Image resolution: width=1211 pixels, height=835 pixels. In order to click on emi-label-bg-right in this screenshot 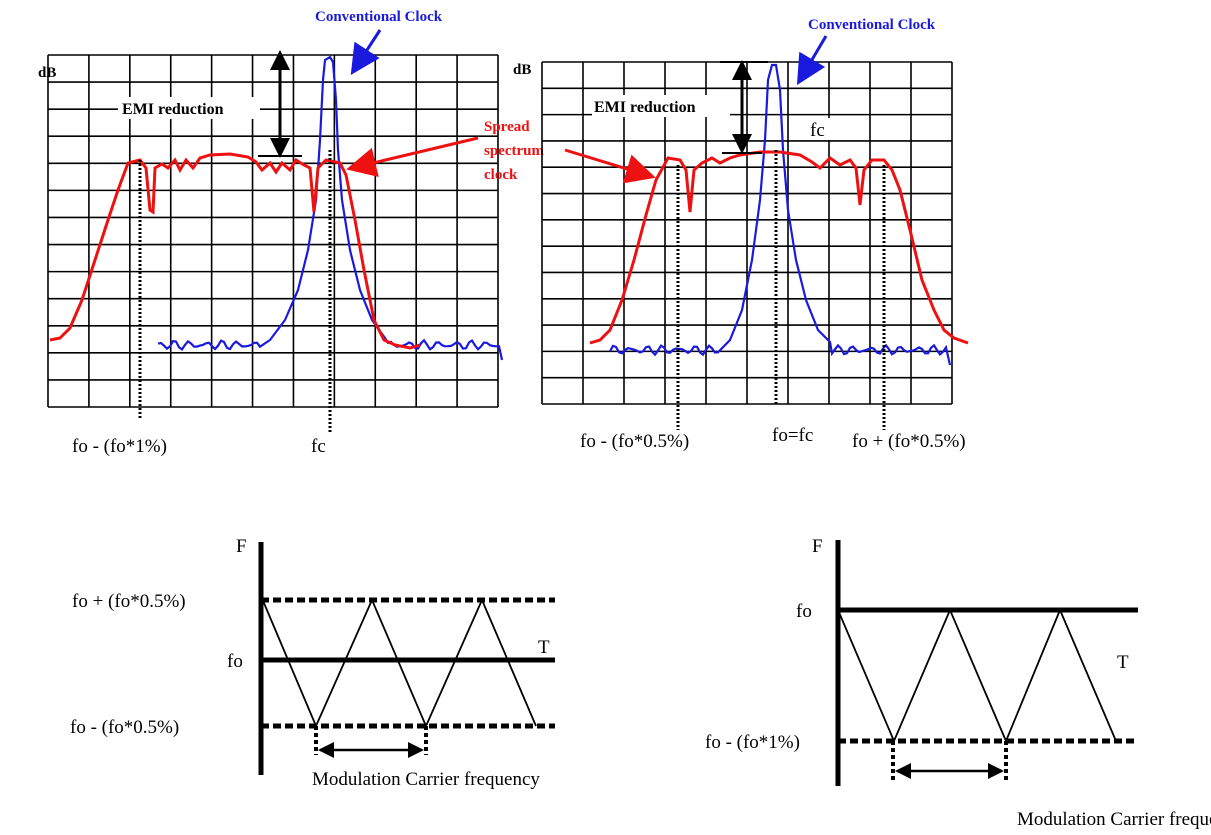, I will do `click(661, 106)`.